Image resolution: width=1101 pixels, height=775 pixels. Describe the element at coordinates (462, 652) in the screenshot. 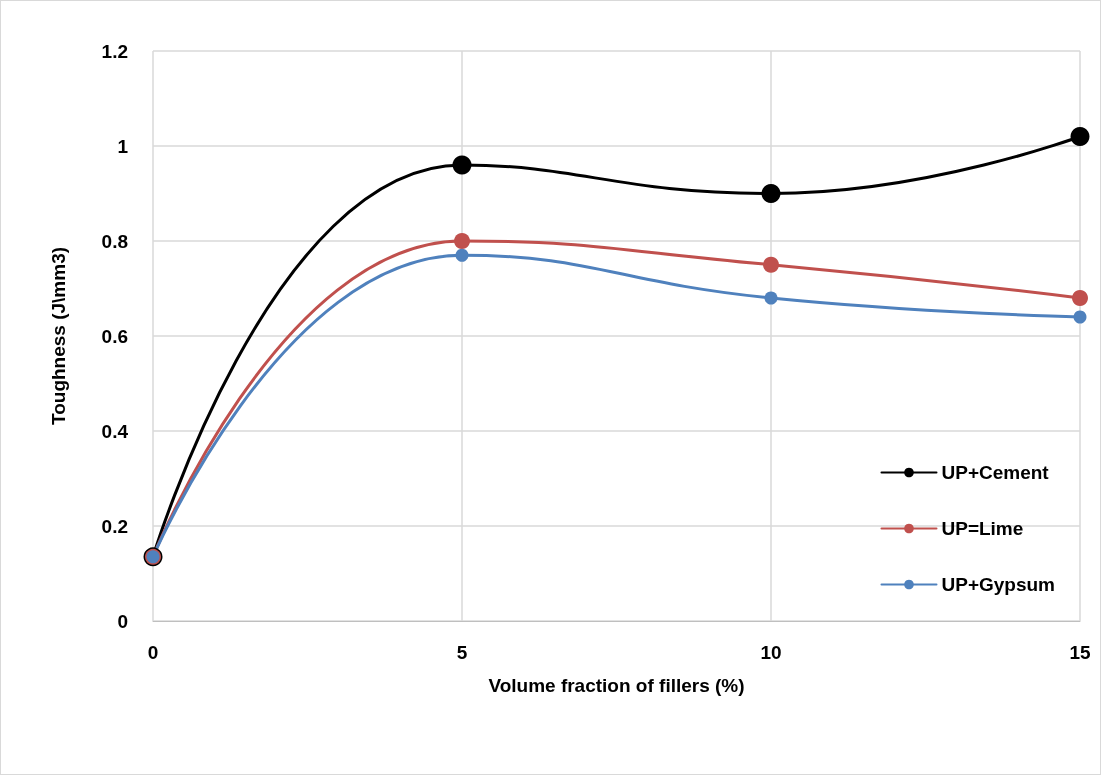

I see `x-tick-label: 5` at that location.